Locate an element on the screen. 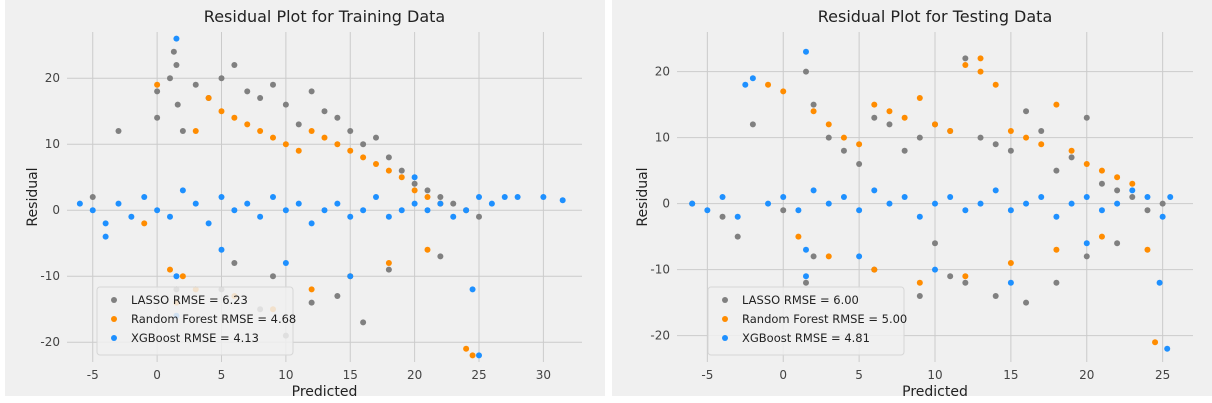  y-tick-label: 0 is located at coordinates (666, 204).